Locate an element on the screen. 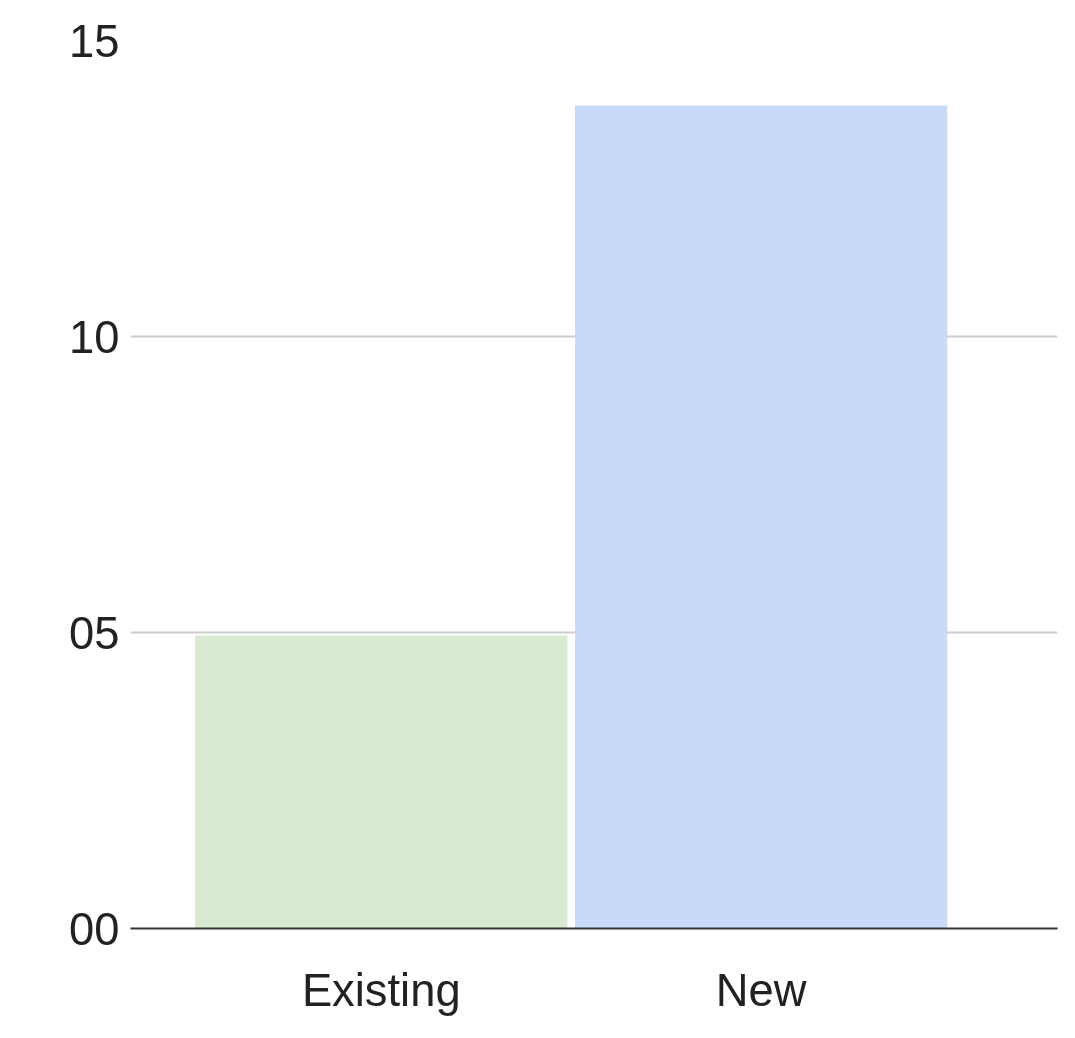  y-tick-label: 00 is located at coordinates (94, 929).